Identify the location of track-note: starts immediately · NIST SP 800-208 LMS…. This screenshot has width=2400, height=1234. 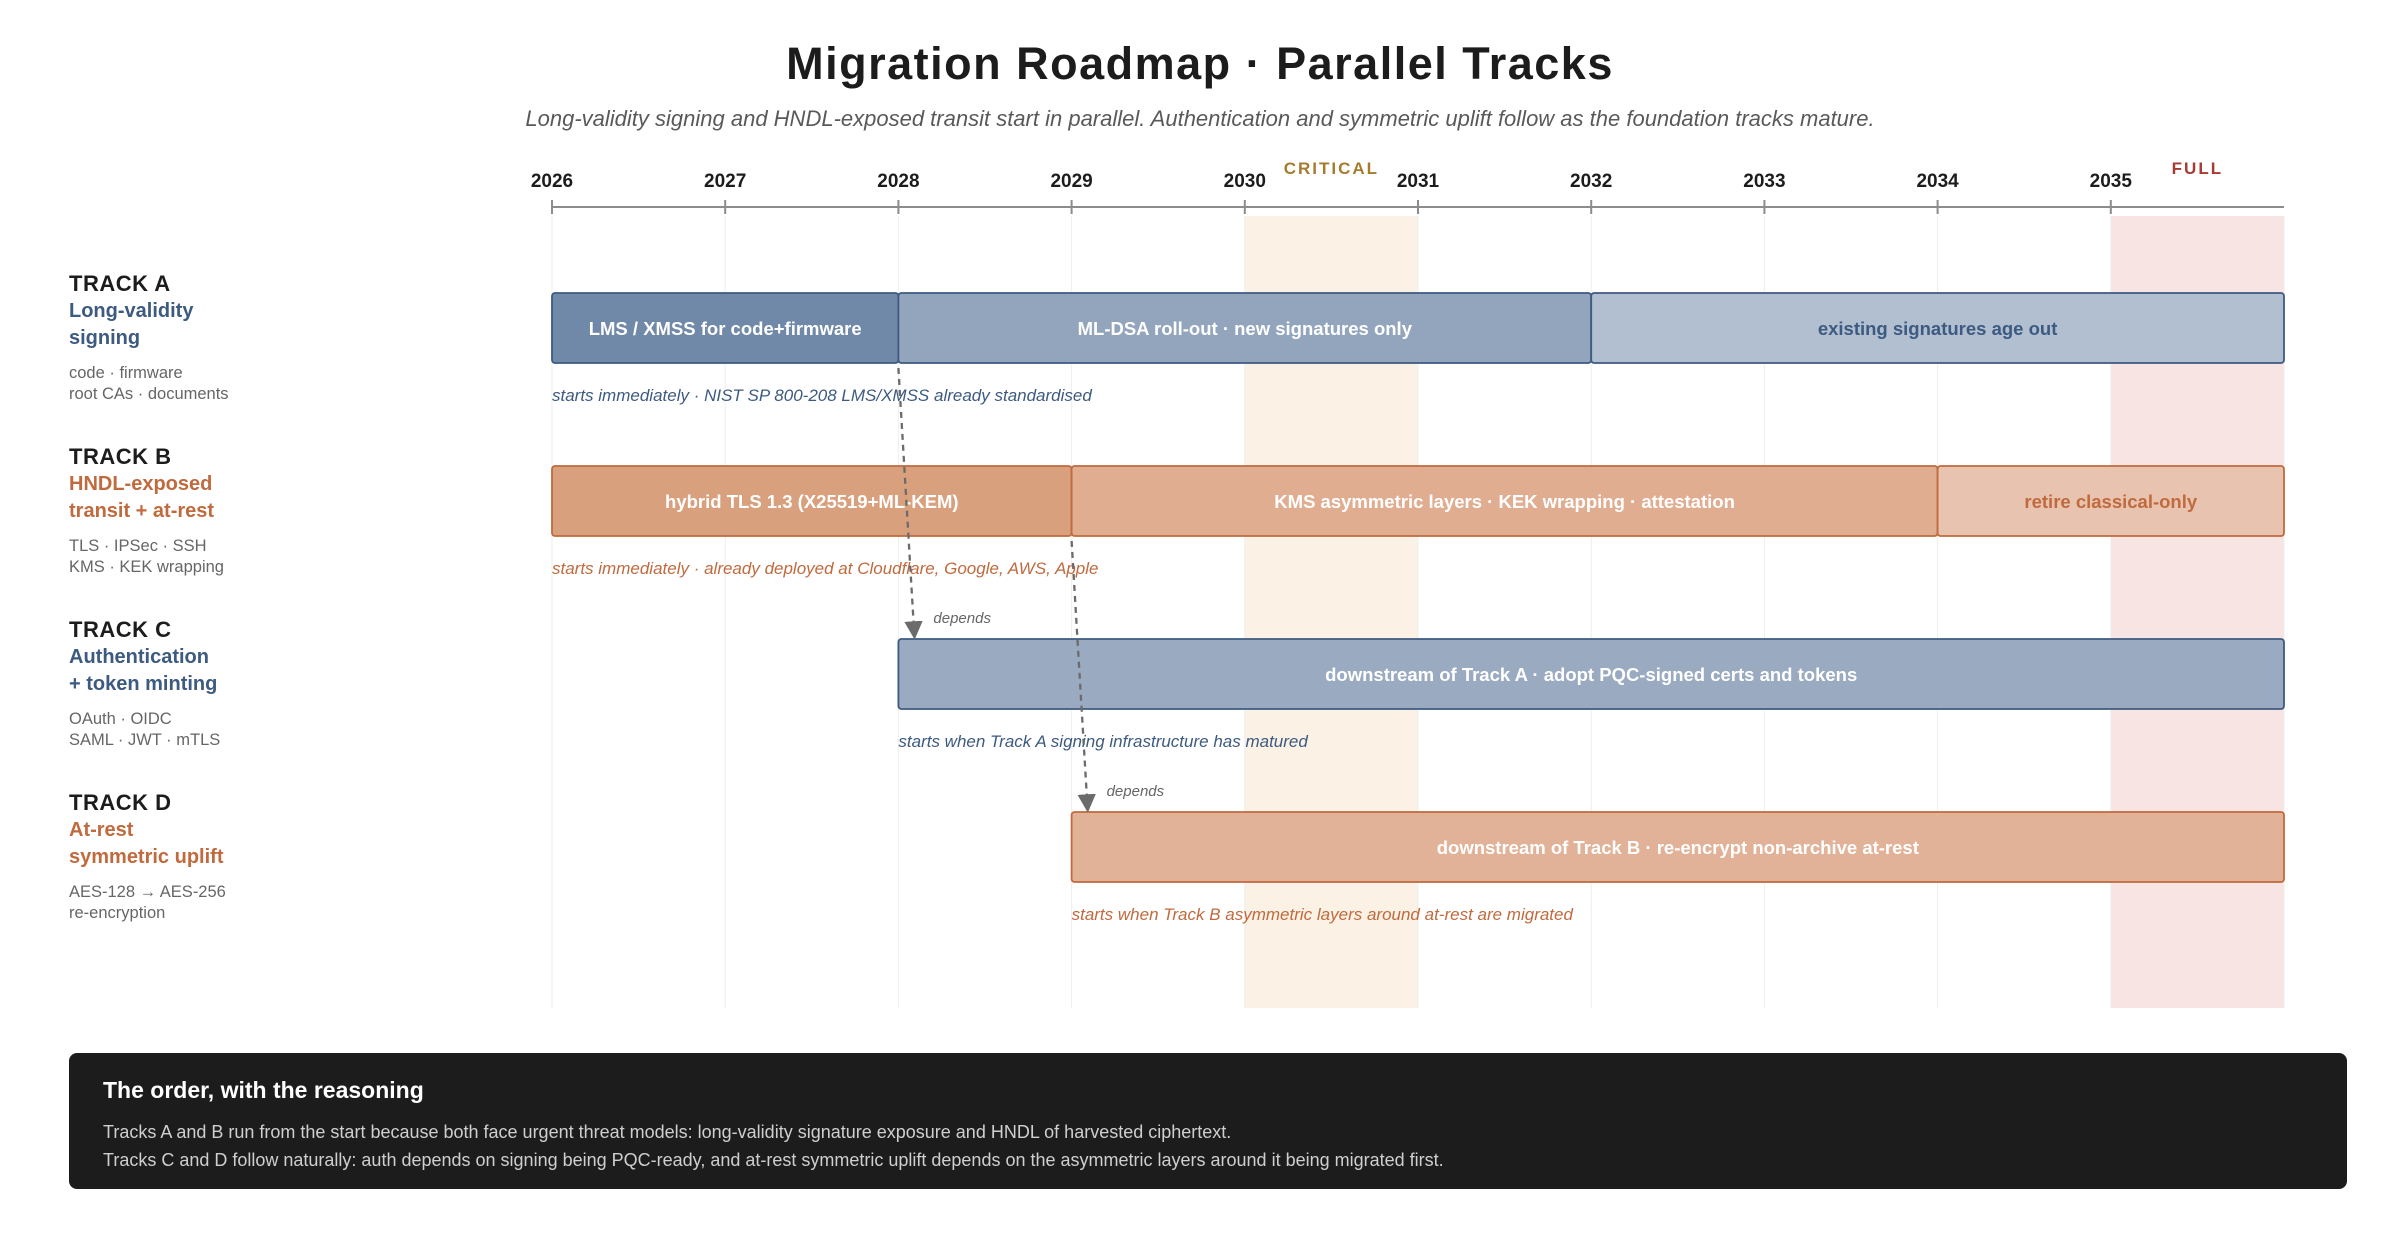
(822, 395).